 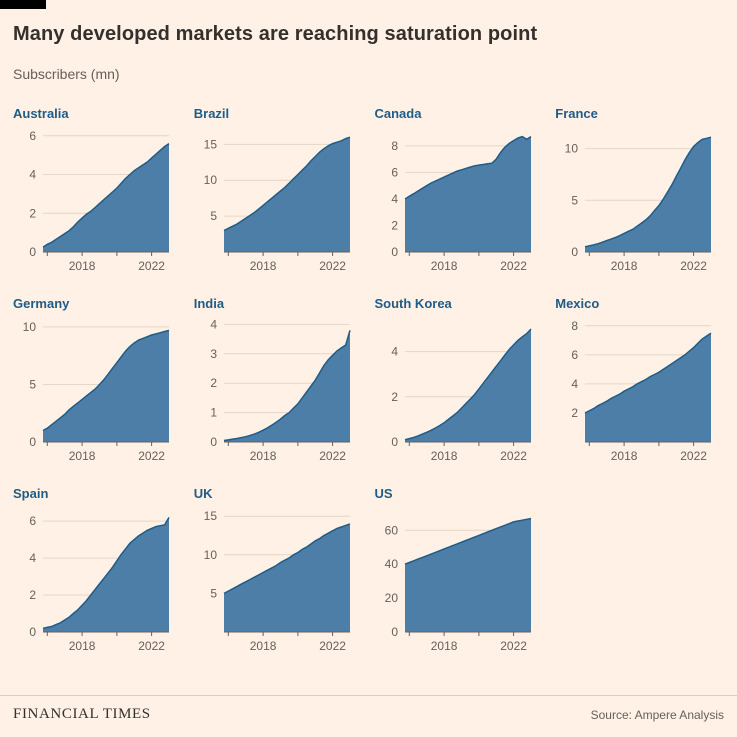 I want to click on area-chart: 0 1 2 3 4 2018 2022, so click(x=280, y=390).